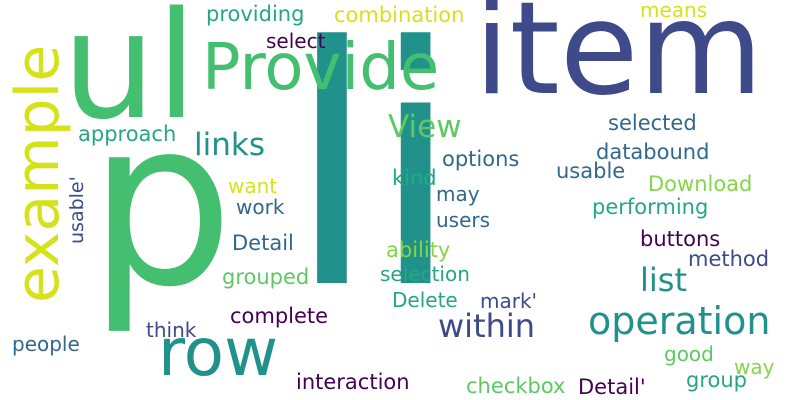 The width and height of the screenshot is (800, 400). I want to click on word-complete: complete, so click(279, 316).